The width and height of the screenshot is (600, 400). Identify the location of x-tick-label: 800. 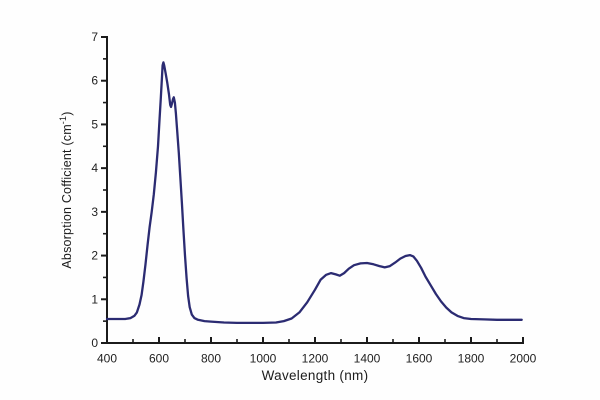
(211, 359).